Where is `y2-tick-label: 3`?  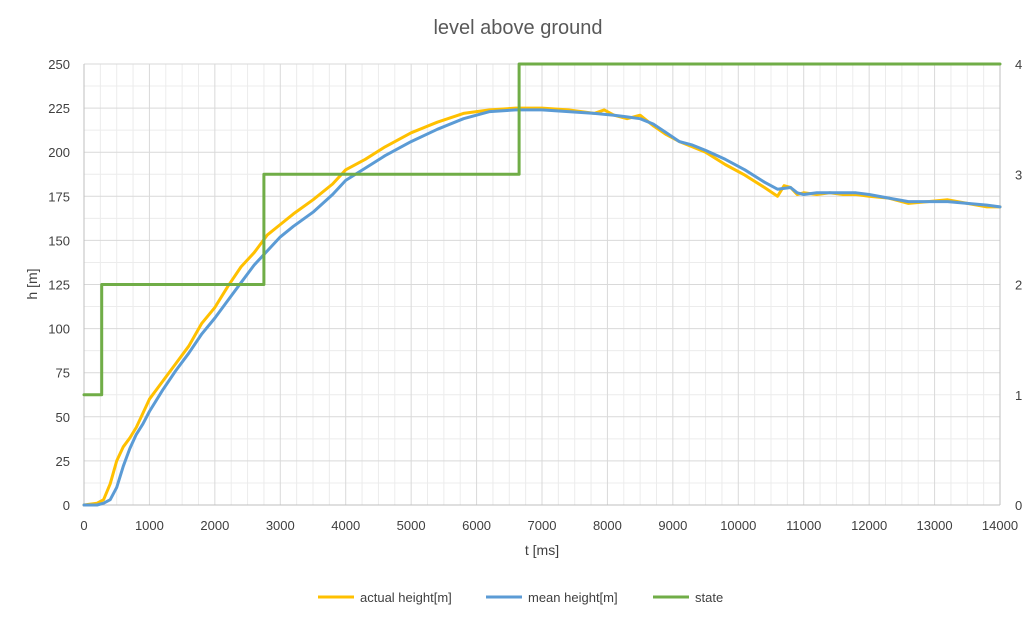 y2-tick-label: 3 is located at coordinates (1018, 174).